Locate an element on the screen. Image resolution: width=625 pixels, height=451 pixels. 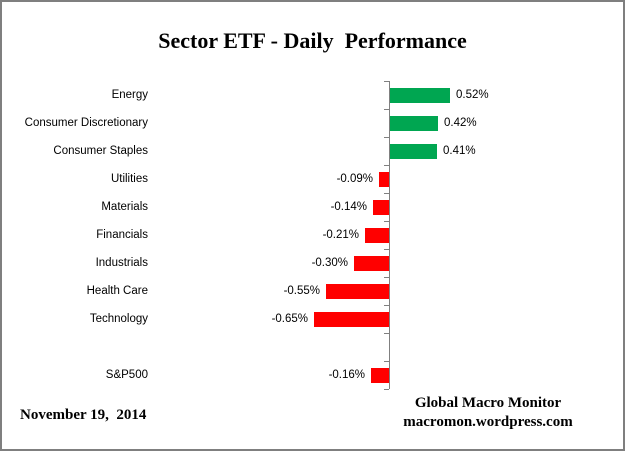
value-label-consumer-discretionary: 0.42% is located at coordinates (460, 123).